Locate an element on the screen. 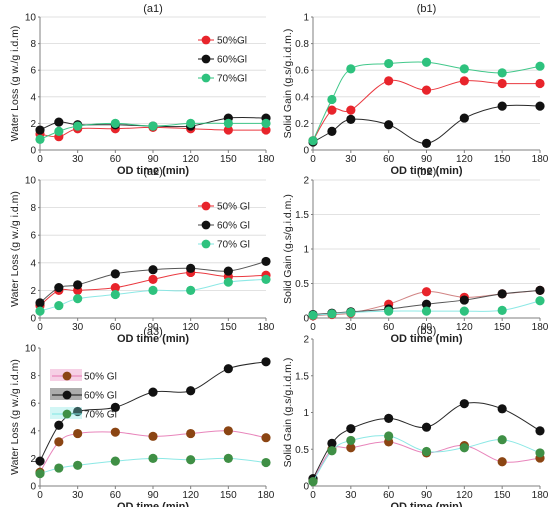 Image resolution: width=550 pixels, height=507 pixels. y-tick-label: 0 is located at coordinates (306, 319).